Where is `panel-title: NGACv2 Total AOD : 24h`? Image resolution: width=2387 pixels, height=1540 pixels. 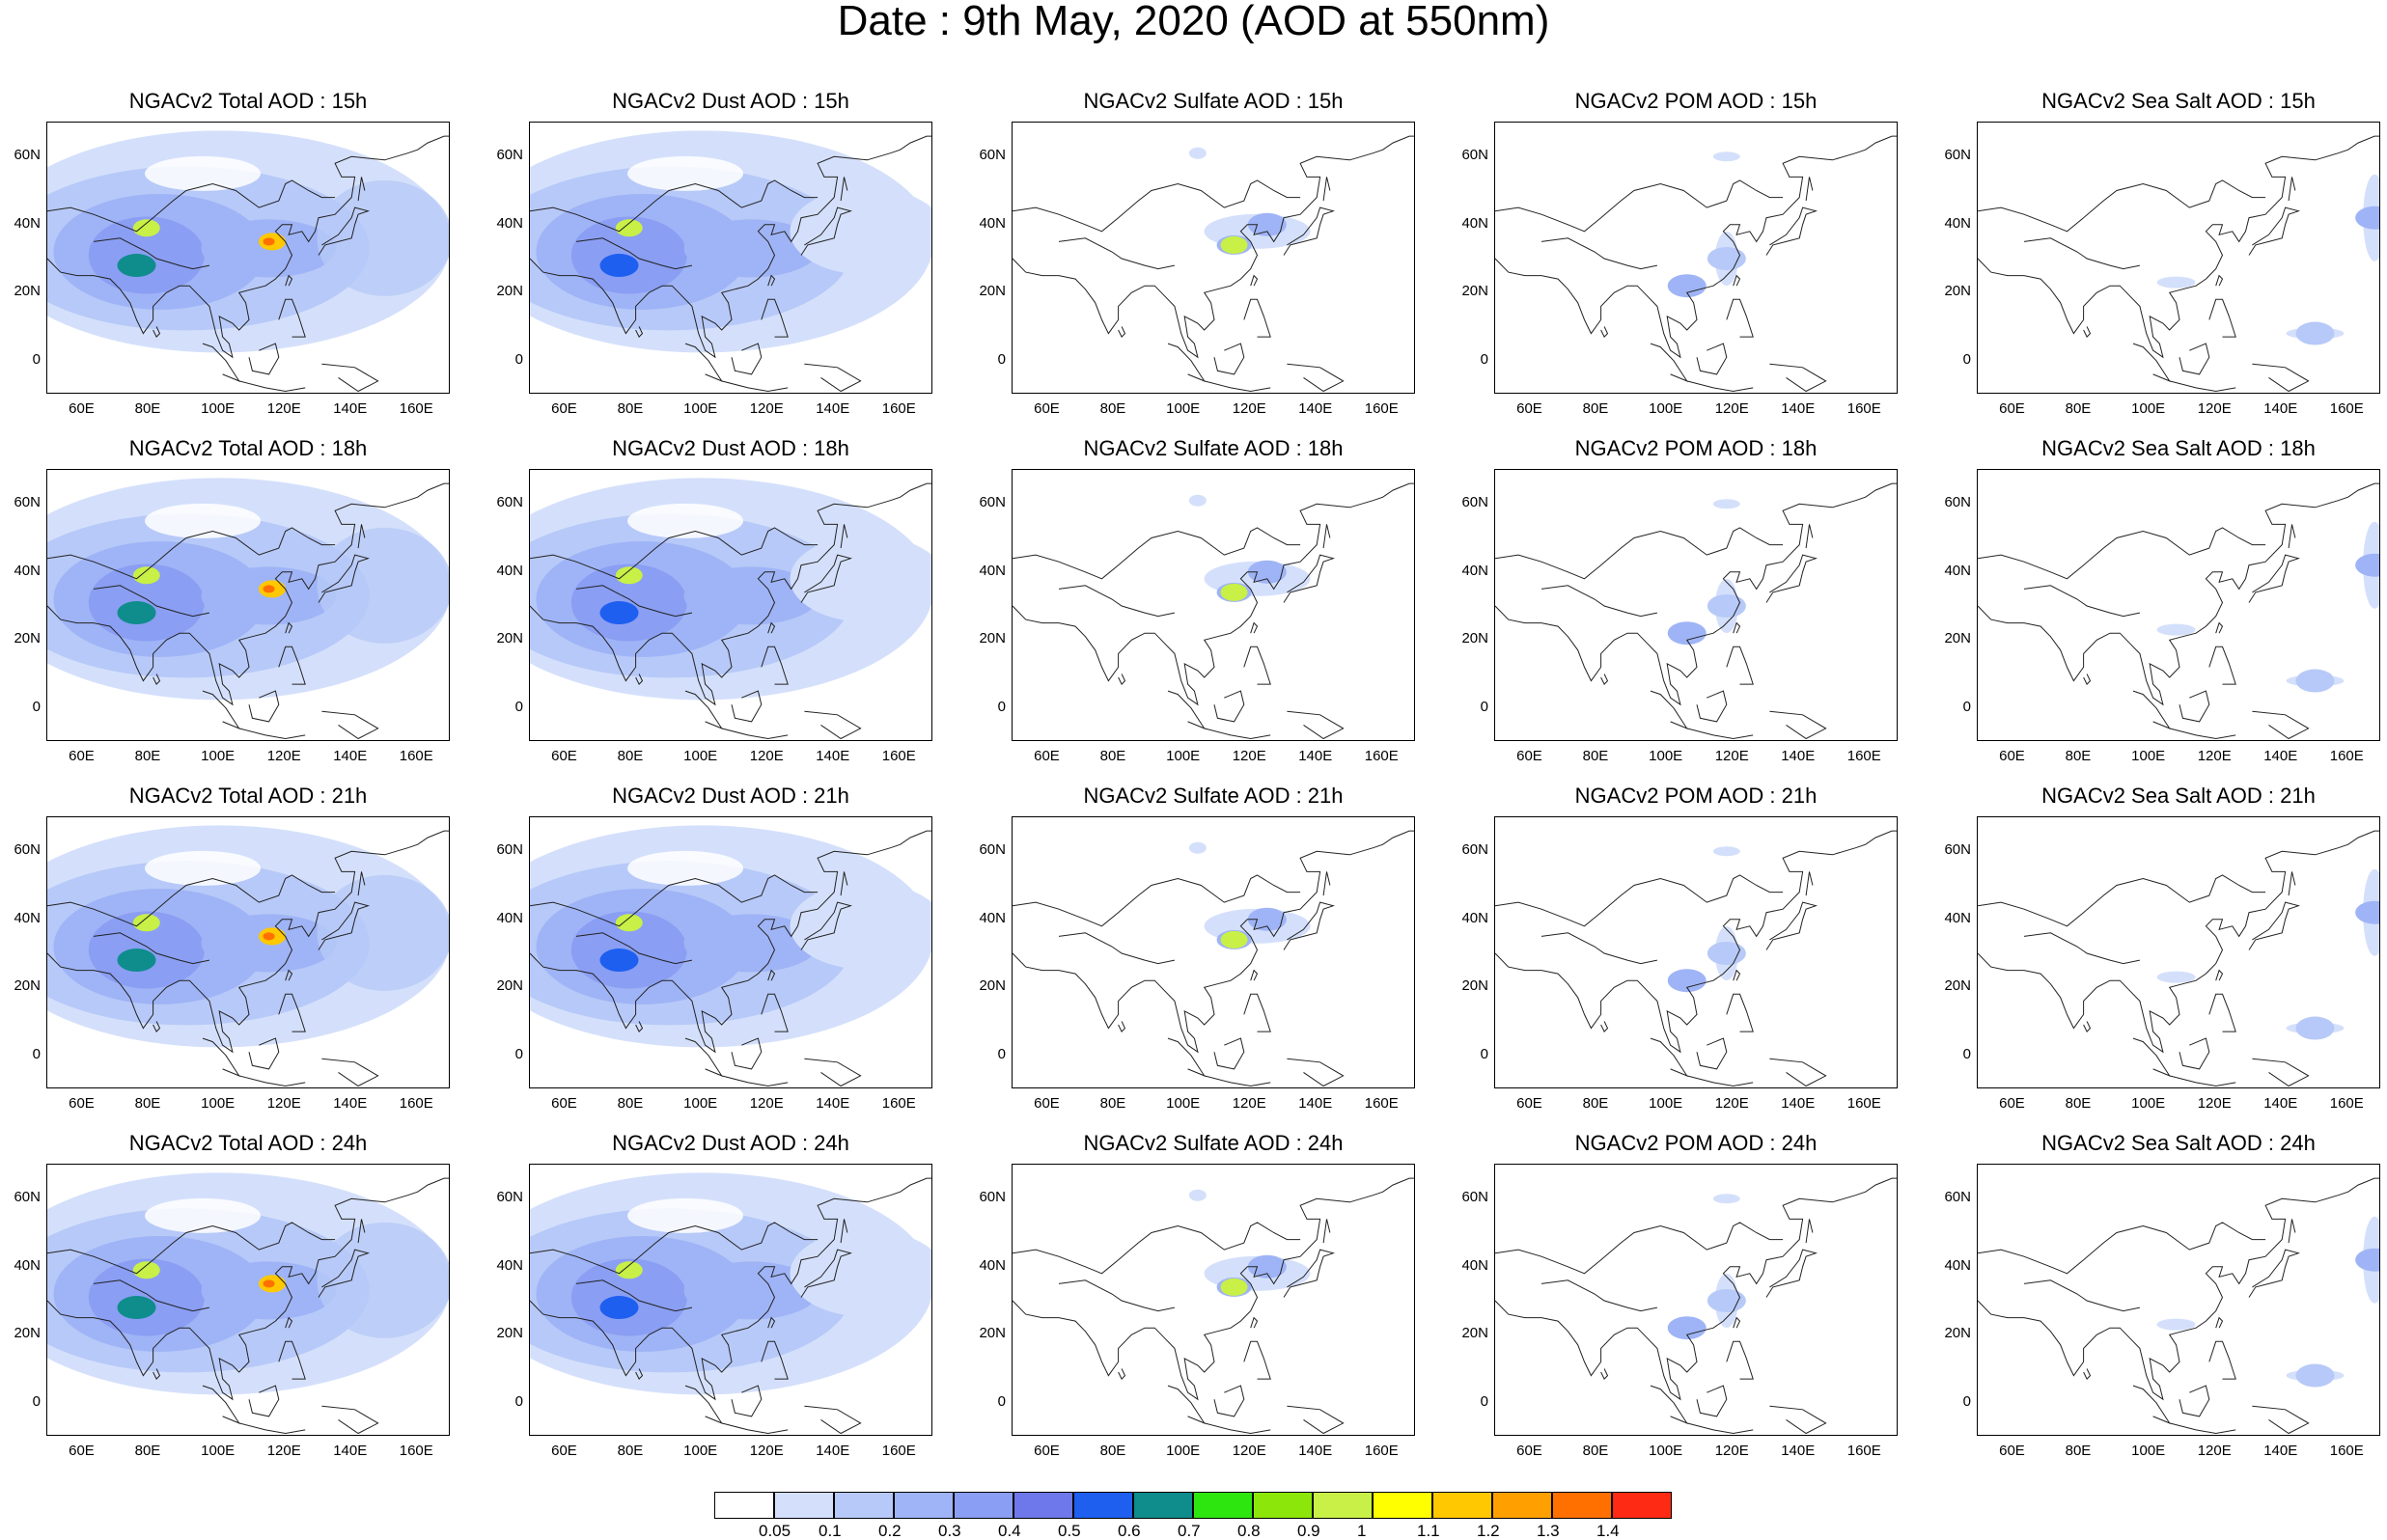
panel-title: NGACv2 Total AOD : 24h is located at coordinates (248, 1143).